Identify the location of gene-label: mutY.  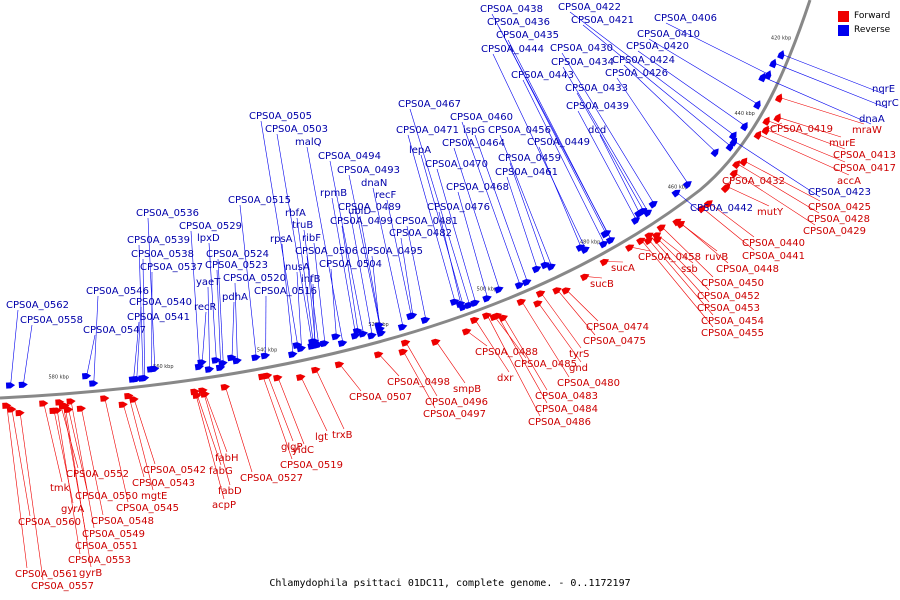
(770, 212).